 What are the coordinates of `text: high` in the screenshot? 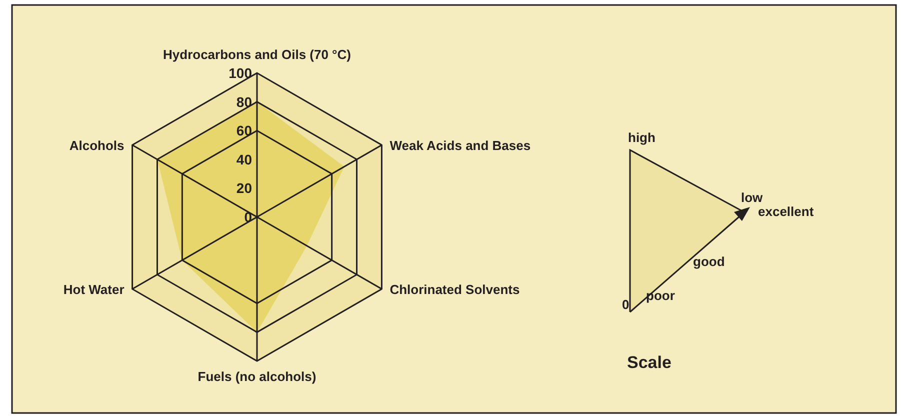 It's located at (642, 137).